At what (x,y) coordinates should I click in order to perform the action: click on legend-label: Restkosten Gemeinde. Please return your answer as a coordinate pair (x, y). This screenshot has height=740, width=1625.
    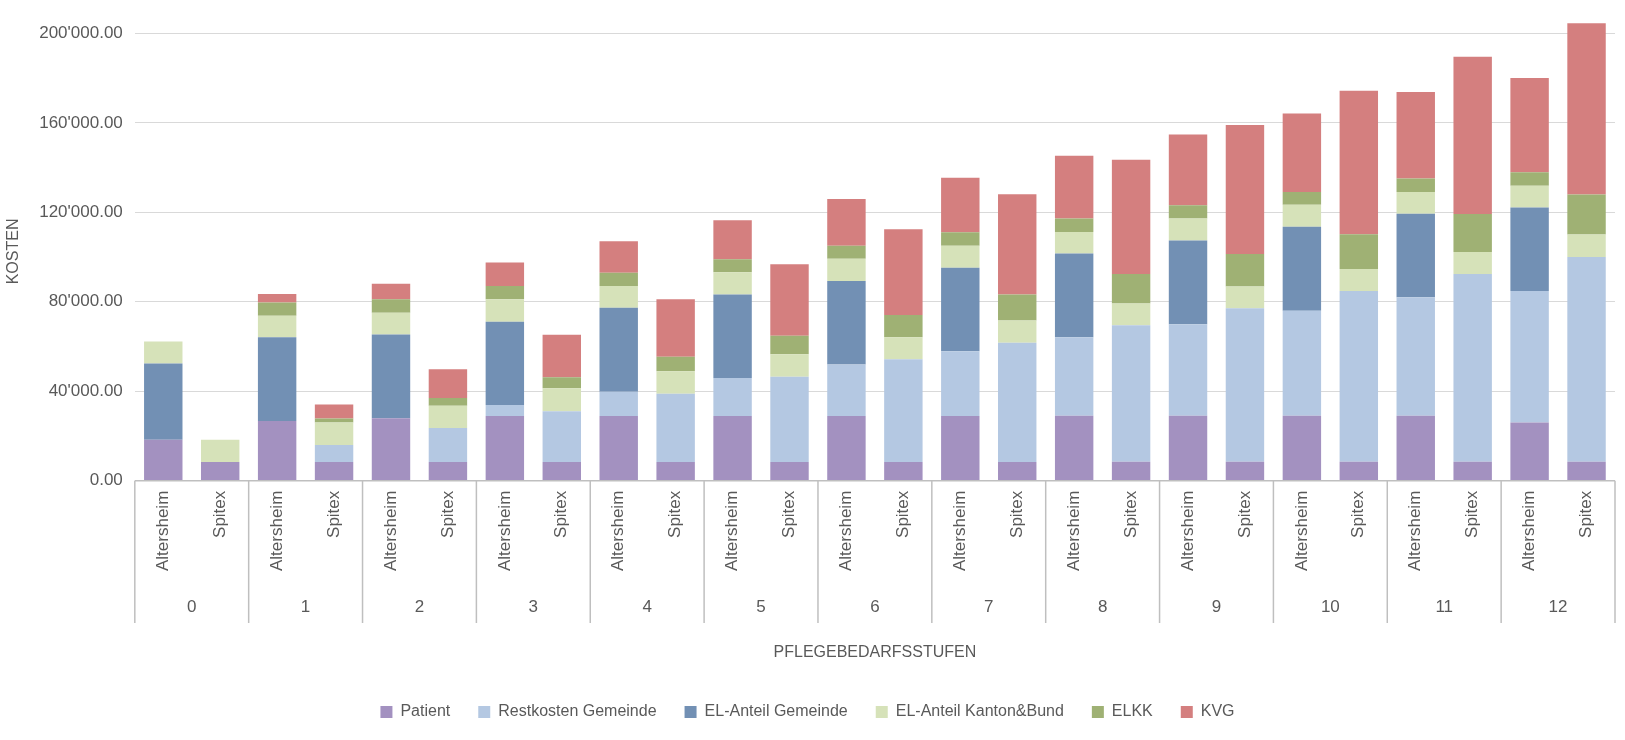
    Looking at the image, I should click on (577, 711).